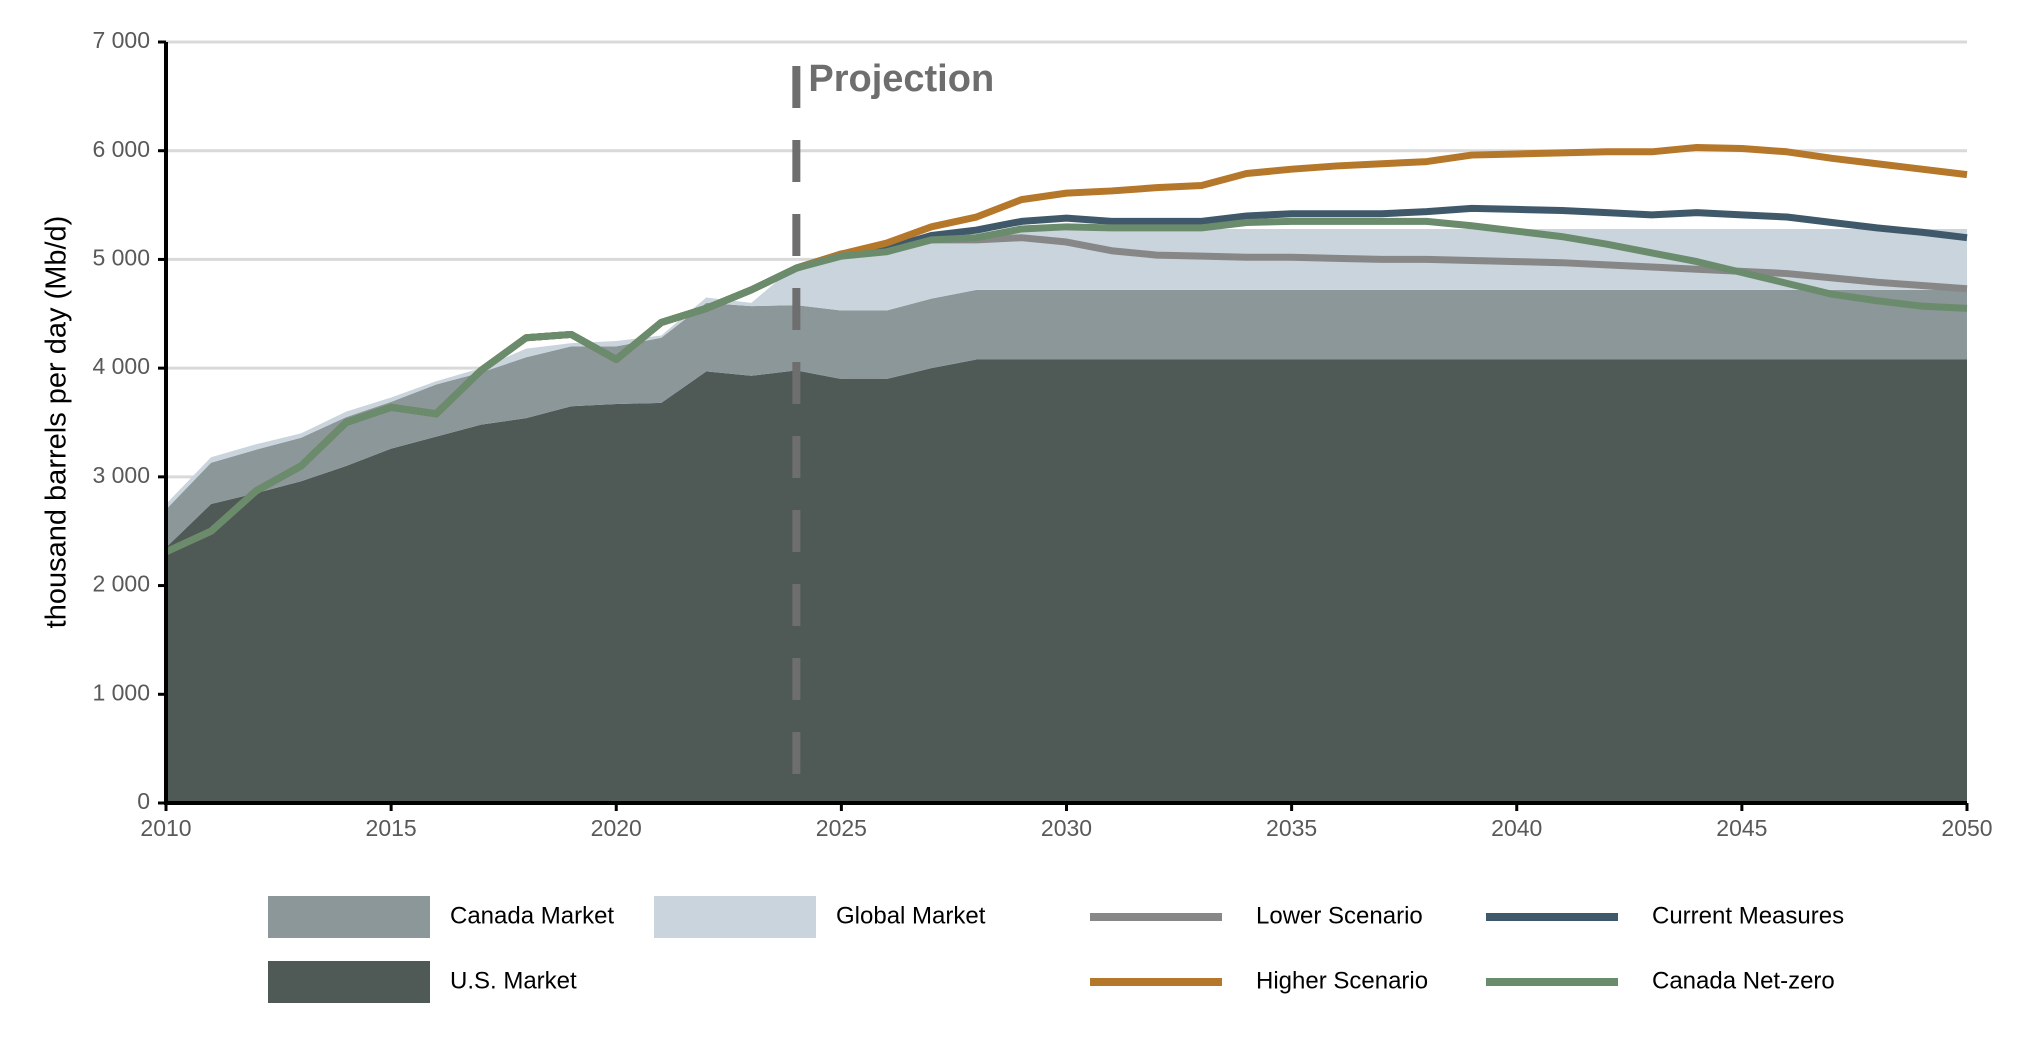  I want to click on y-tick-label: 6 000, so click(121, 149).